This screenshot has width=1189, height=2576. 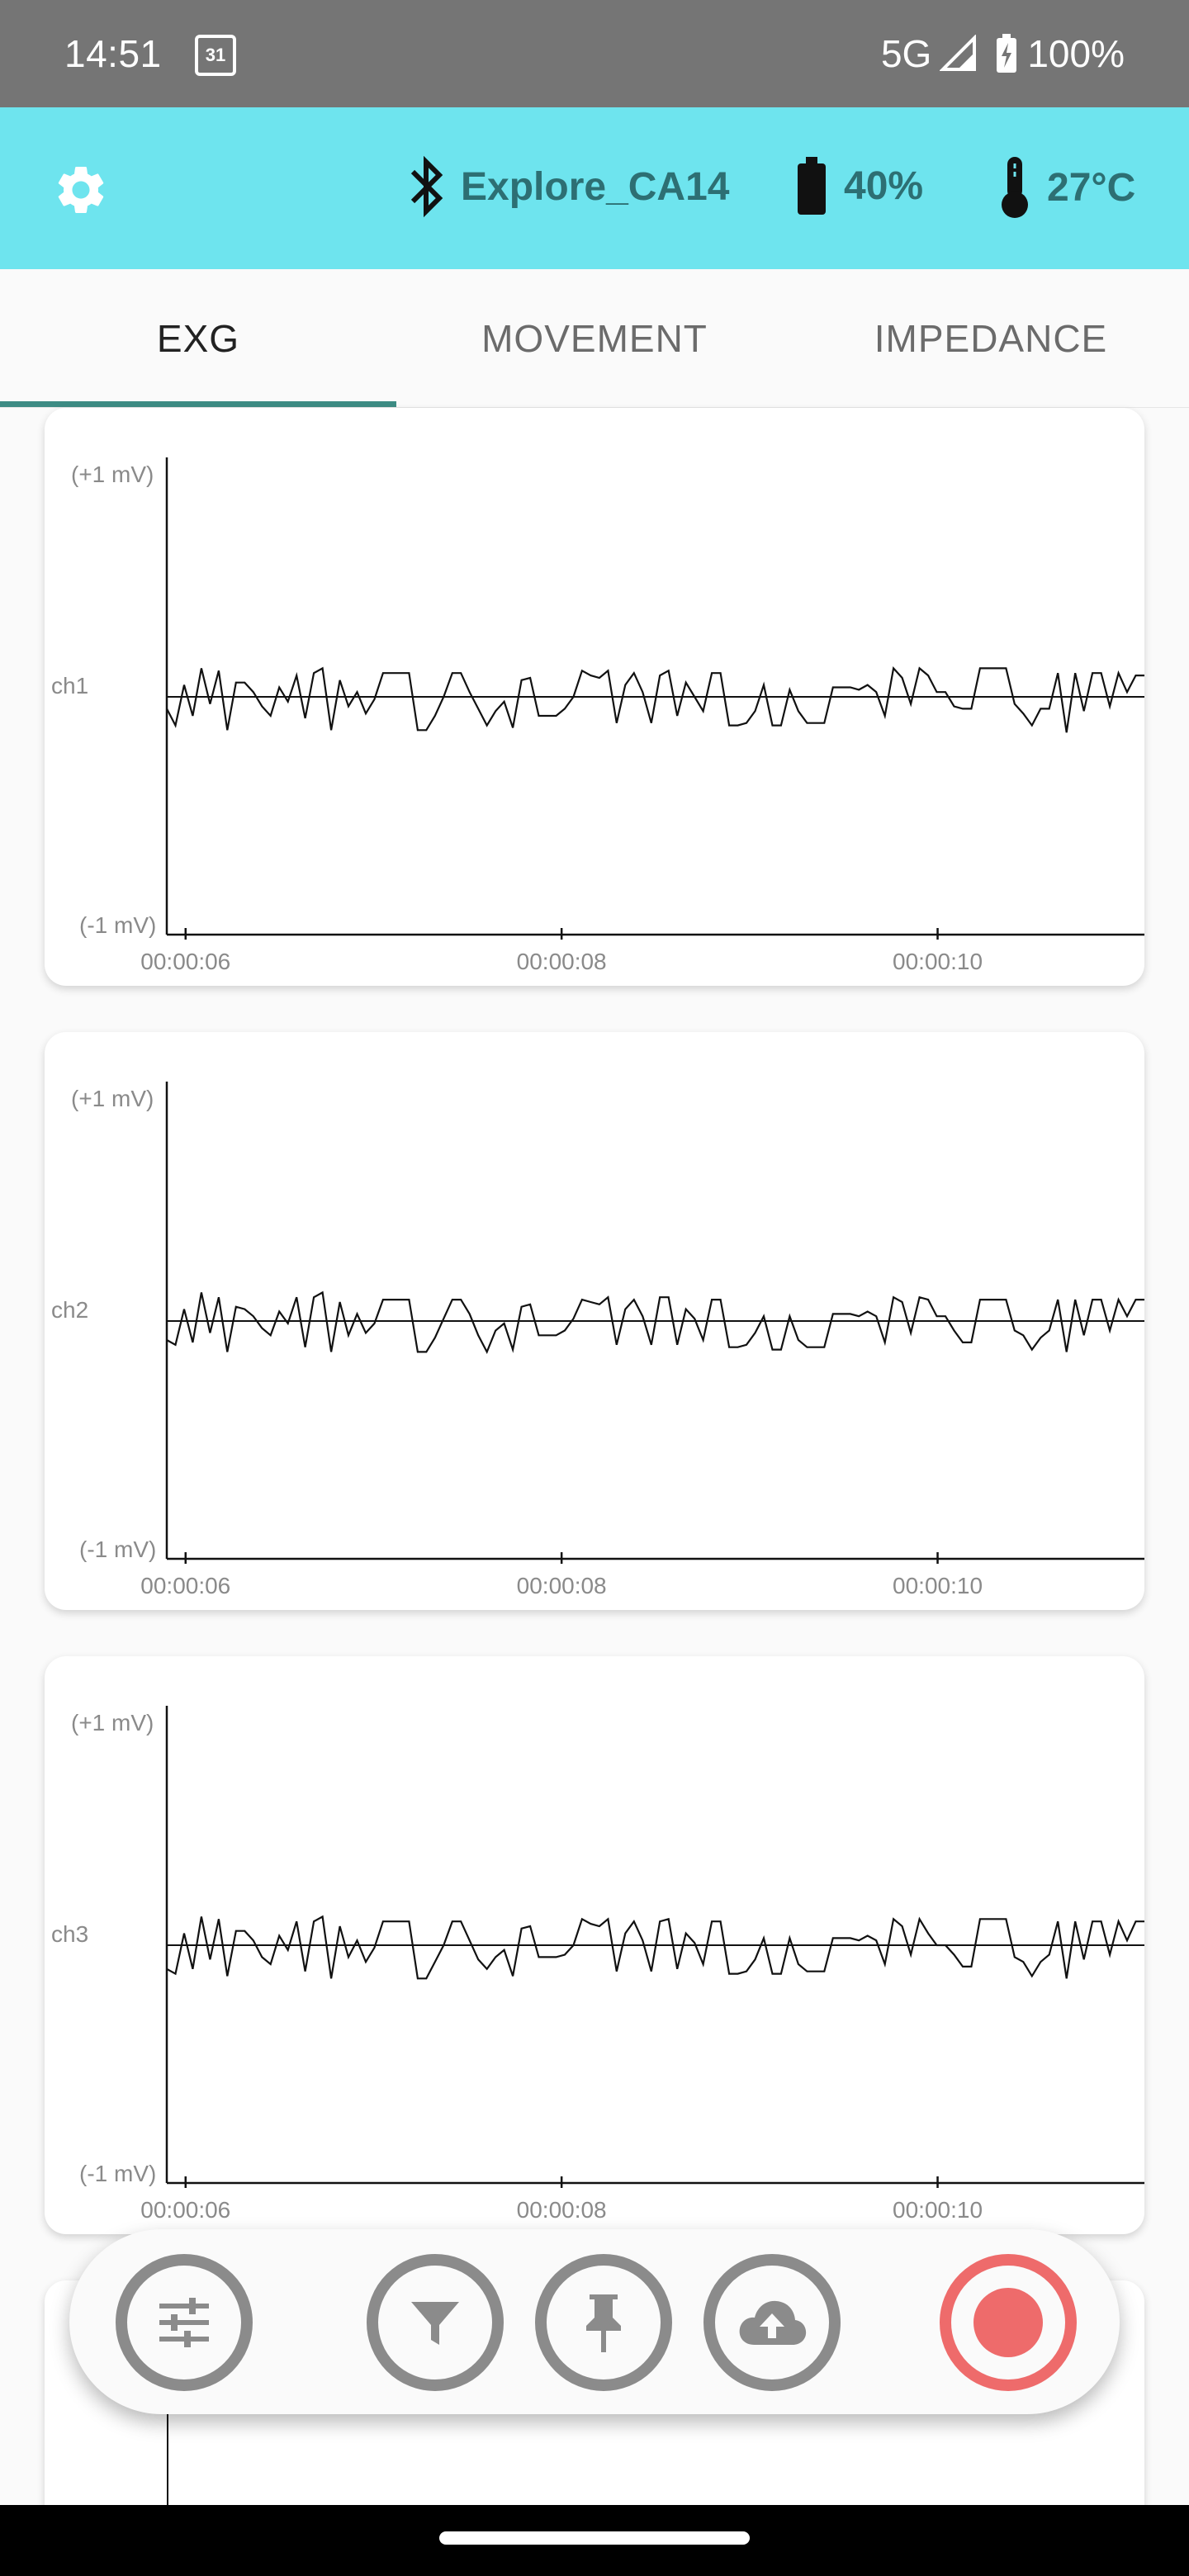 I want to click on status-bar: 14:51 31 5G 100%, so click(x=594, y=53).